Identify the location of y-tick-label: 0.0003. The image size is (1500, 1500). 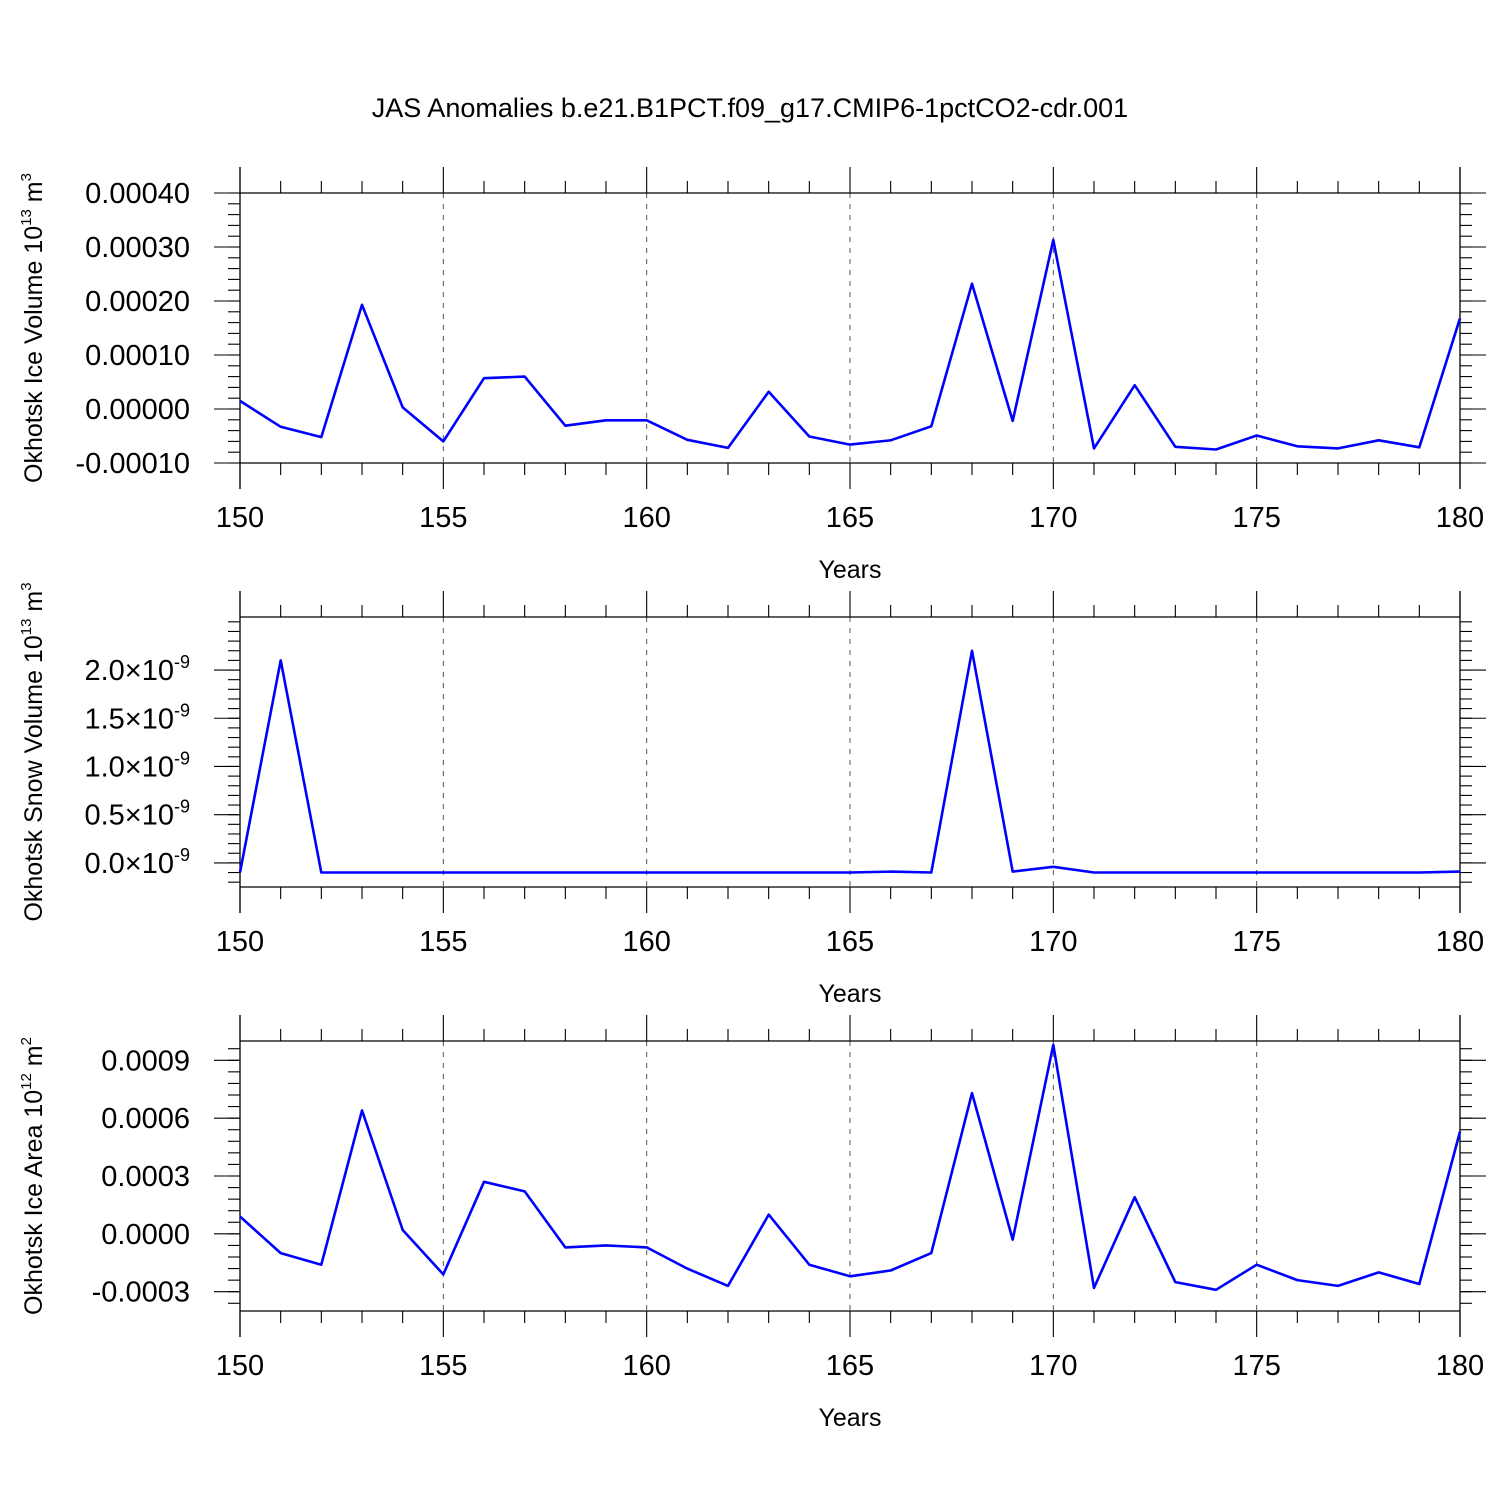
(145, 1177).